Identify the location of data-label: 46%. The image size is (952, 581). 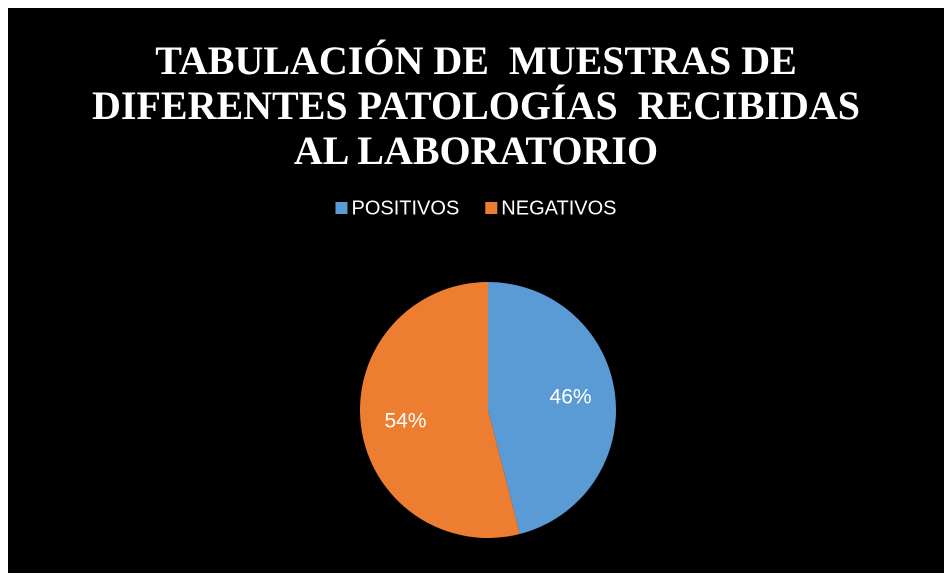
(571, 397).